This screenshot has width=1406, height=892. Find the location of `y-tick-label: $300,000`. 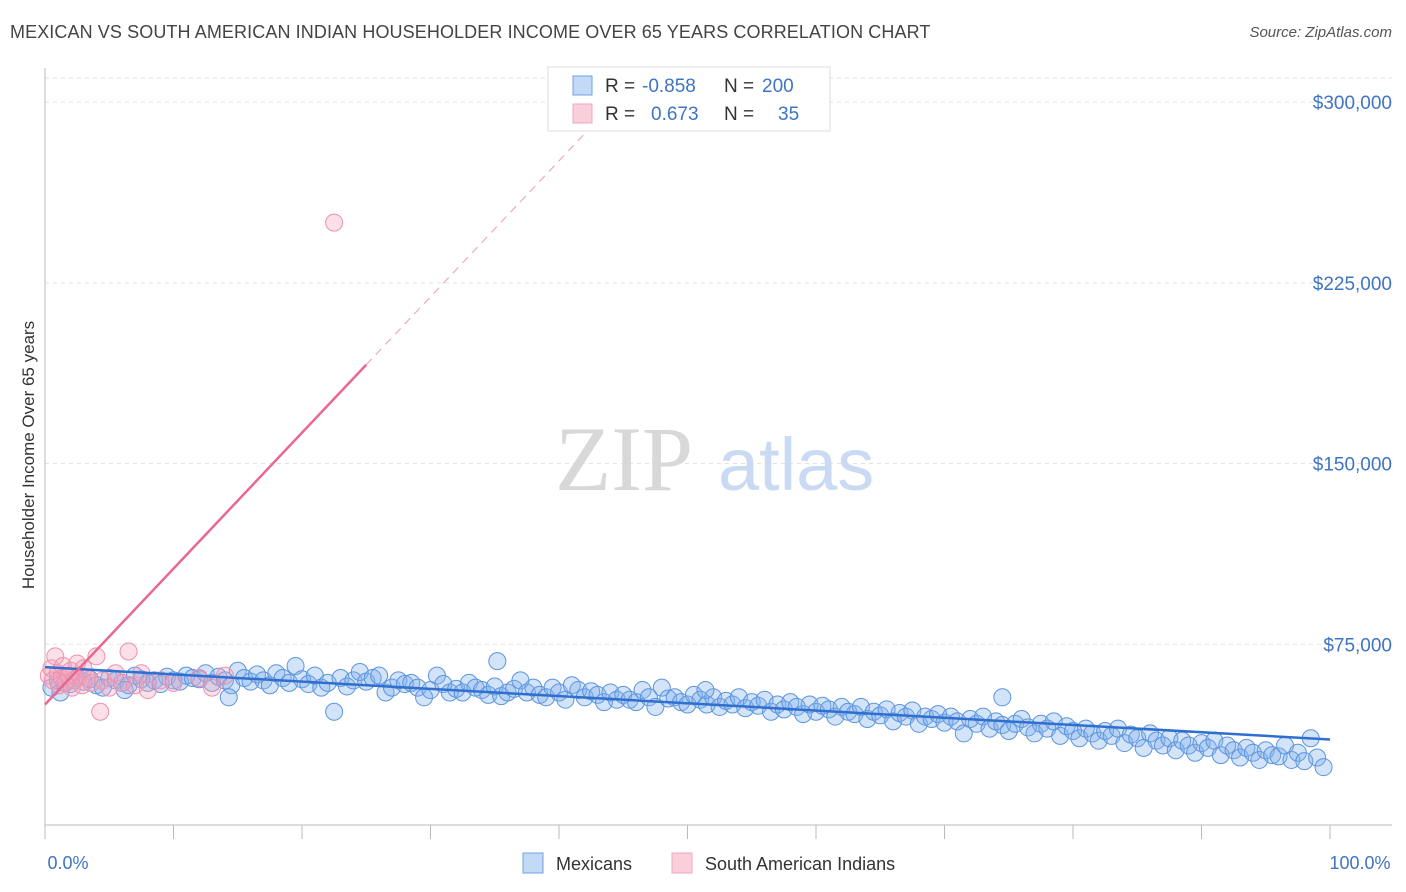

y-tick-label: $300,000 is located at coordinates (1352, 103).